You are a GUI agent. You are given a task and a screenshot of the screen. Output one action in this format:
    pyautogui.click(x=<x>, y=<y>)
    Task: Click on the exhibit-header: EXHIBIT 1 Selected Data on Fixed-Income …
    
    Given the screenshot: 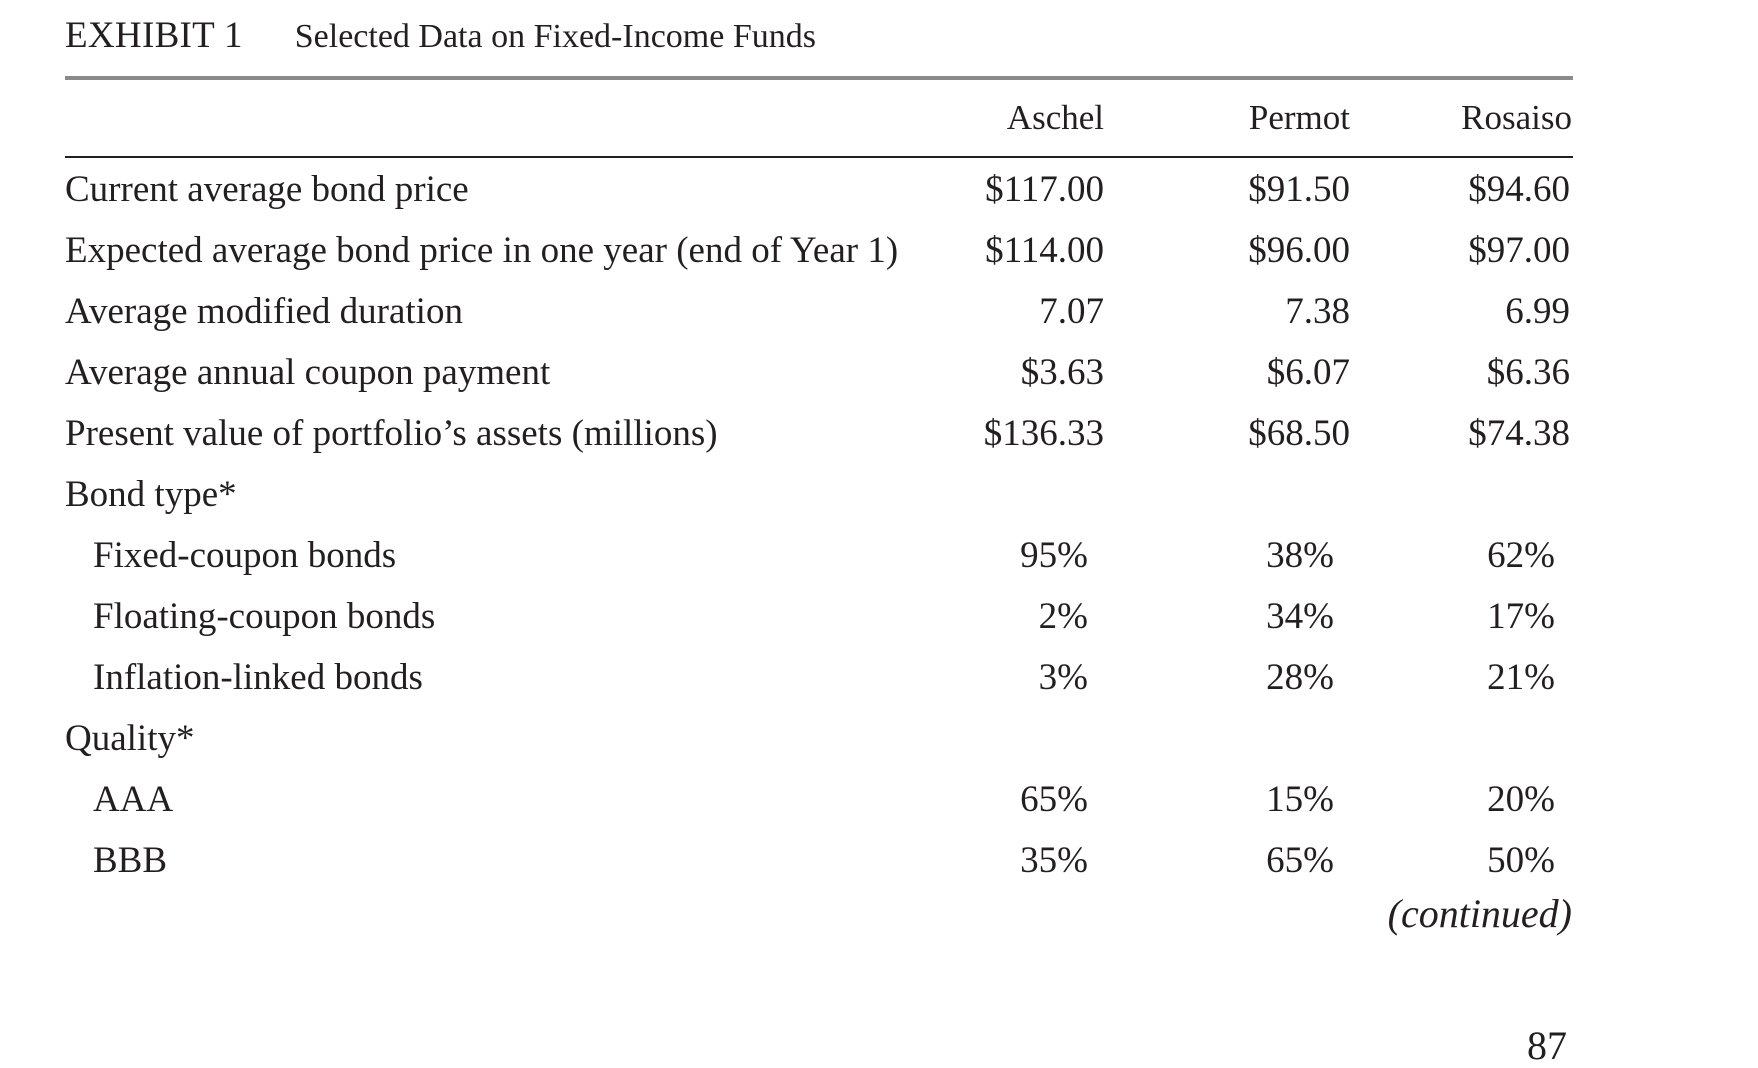 What is the action you would take?
    pyautogui.click(x=440, y=35)
    